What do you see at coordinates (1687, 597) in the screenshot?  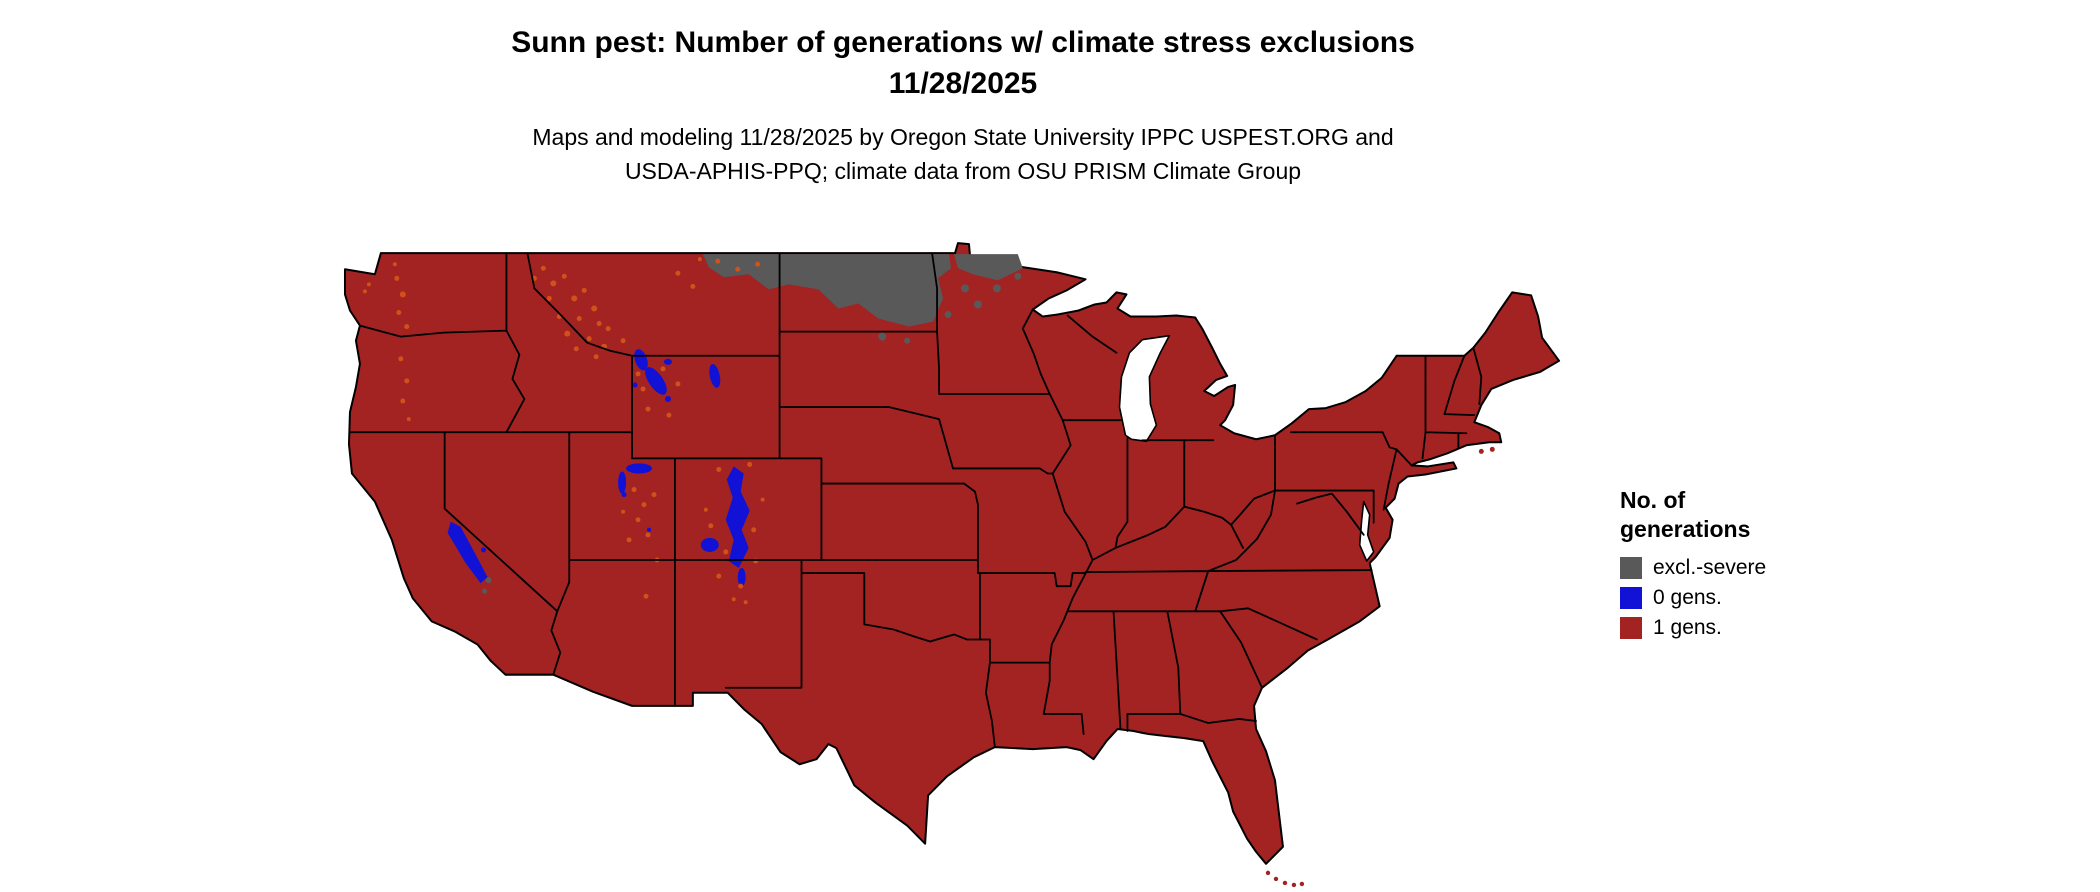 I see `legend-label: 0 gens.` at bounding box center [1687, 597].